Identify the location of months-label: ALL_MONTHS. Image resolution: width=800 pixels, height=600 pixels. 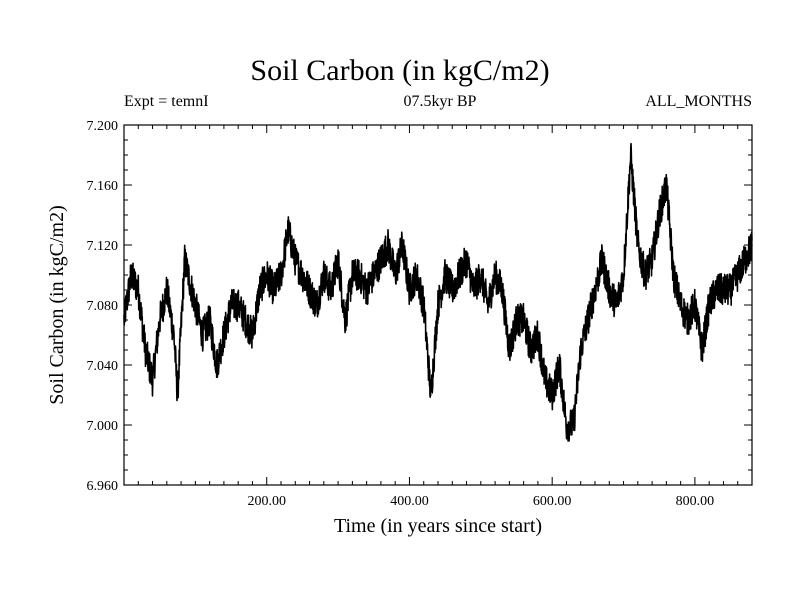
(698, 101).